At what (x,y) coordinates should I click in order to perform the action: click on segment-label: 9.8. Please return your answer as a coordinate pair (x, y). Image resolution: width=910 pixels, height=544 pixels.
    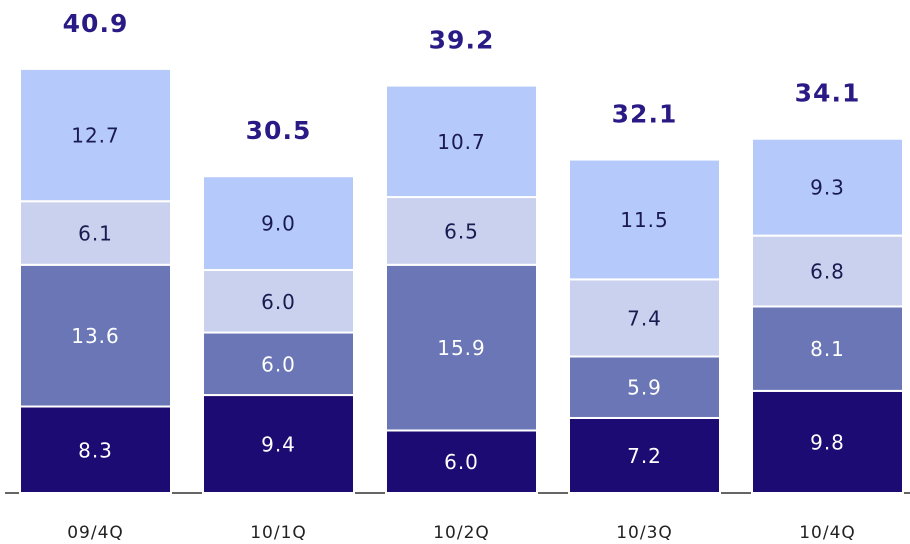
    Looking at the image, I should click on (827, 442).